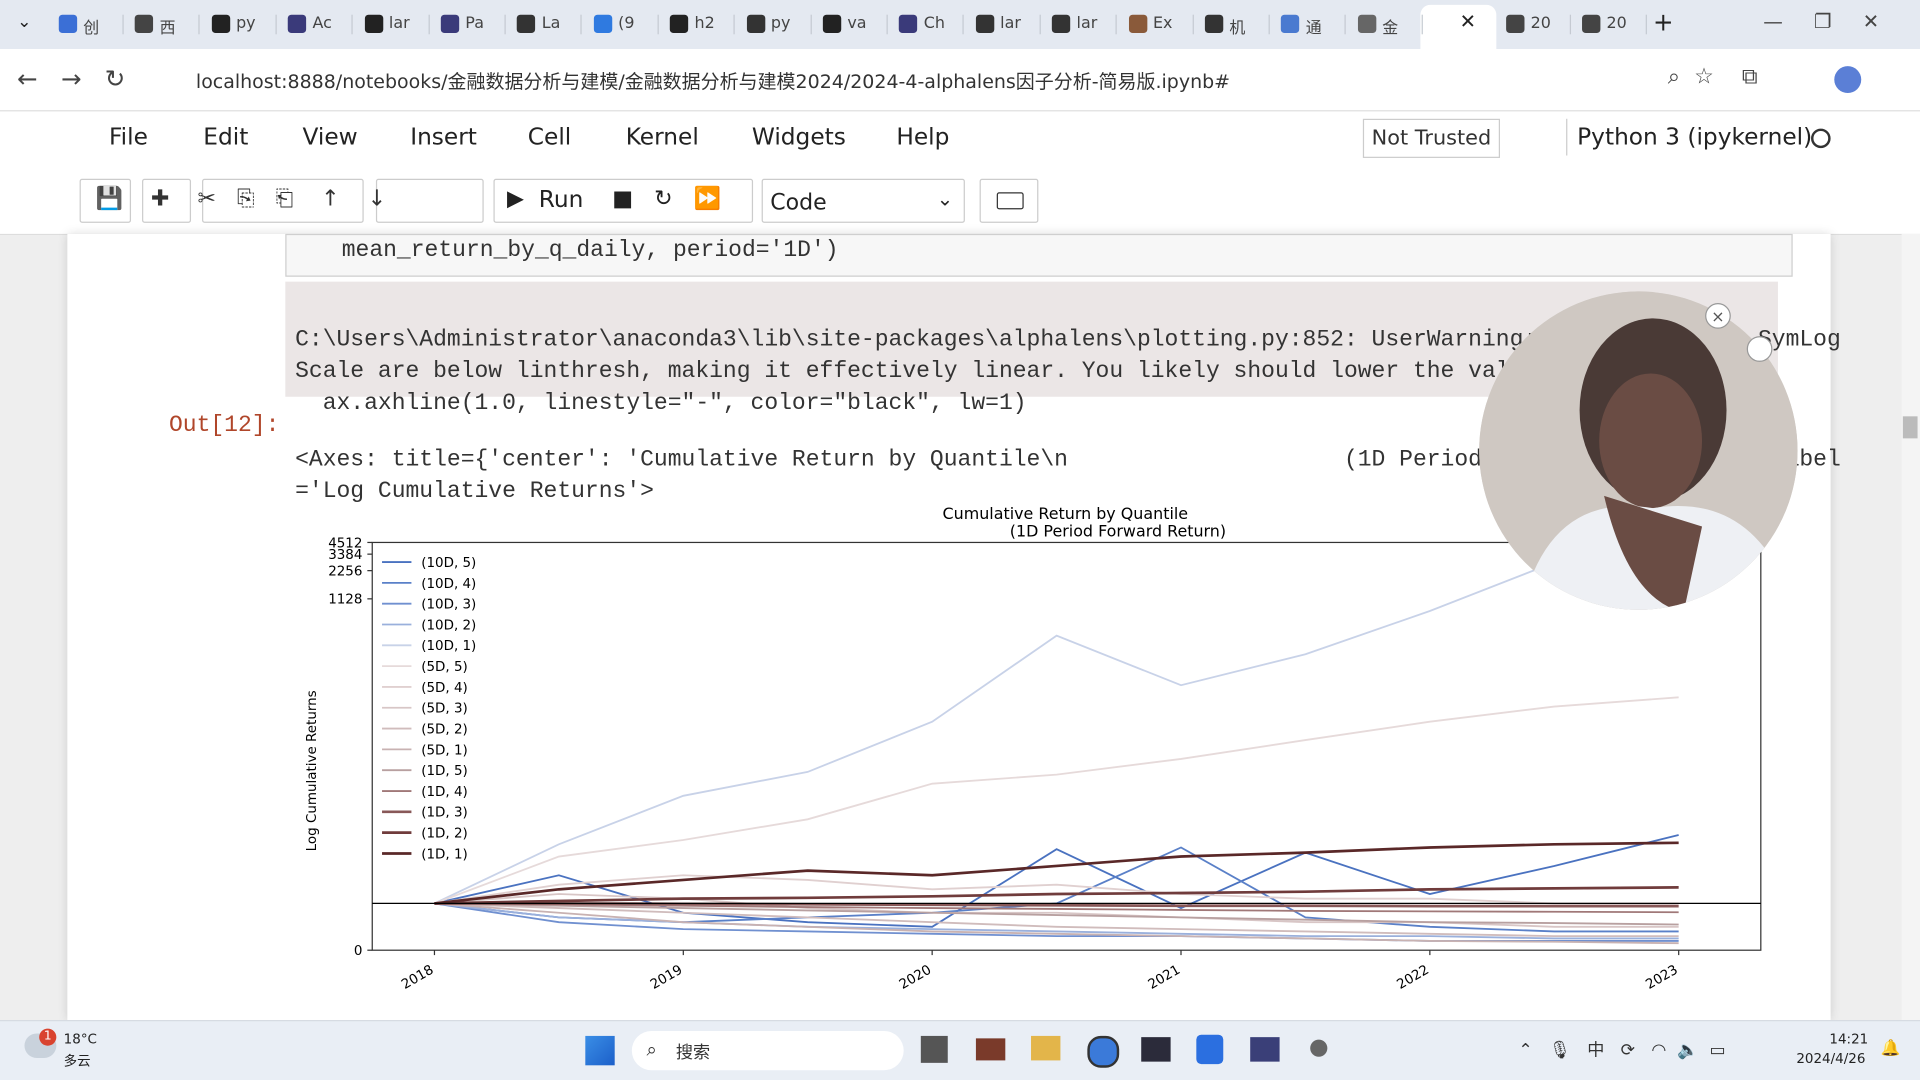  Describe the element at coordinates (662, 137) in the screenshot. I see `menu-item: Kernel` at that location.